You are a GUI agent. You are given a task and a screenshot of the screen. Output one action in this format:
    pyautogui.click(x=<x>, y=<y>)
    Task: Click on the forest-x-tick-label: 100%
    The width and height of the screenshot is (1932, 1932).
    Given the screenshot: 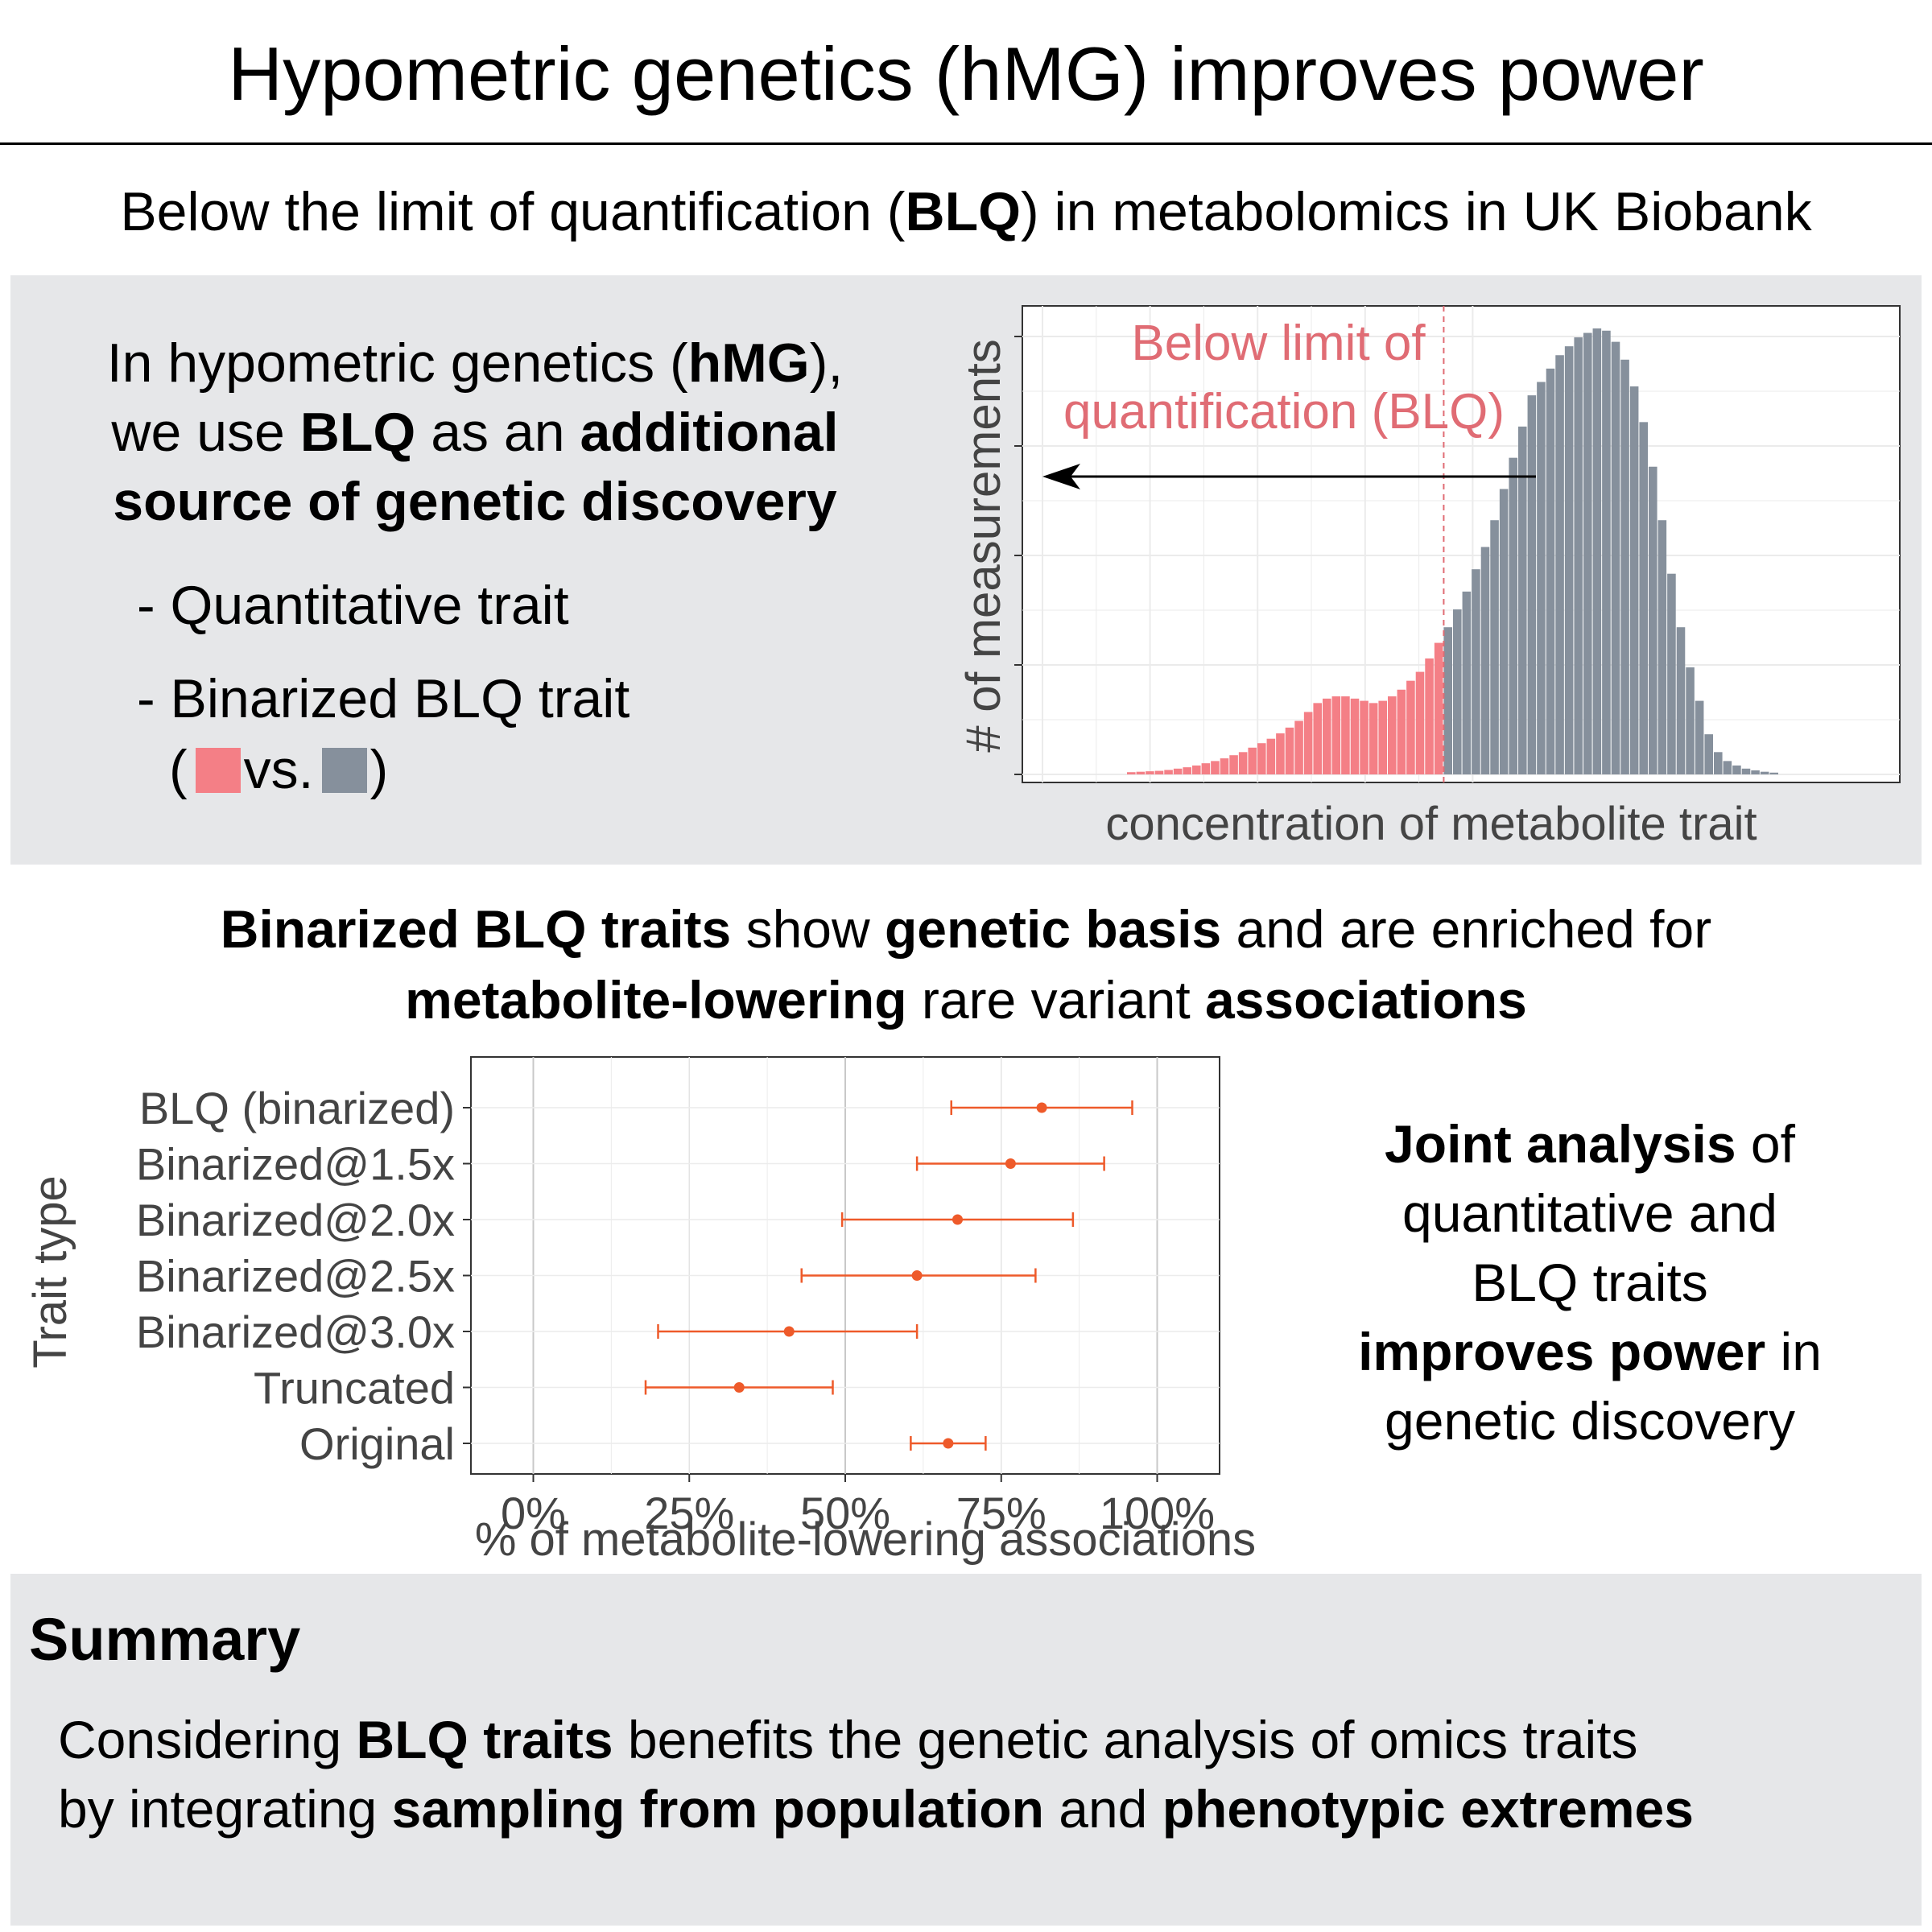 What is the action you would take?
    pyautogui.click(x=1157, y=1513)
    